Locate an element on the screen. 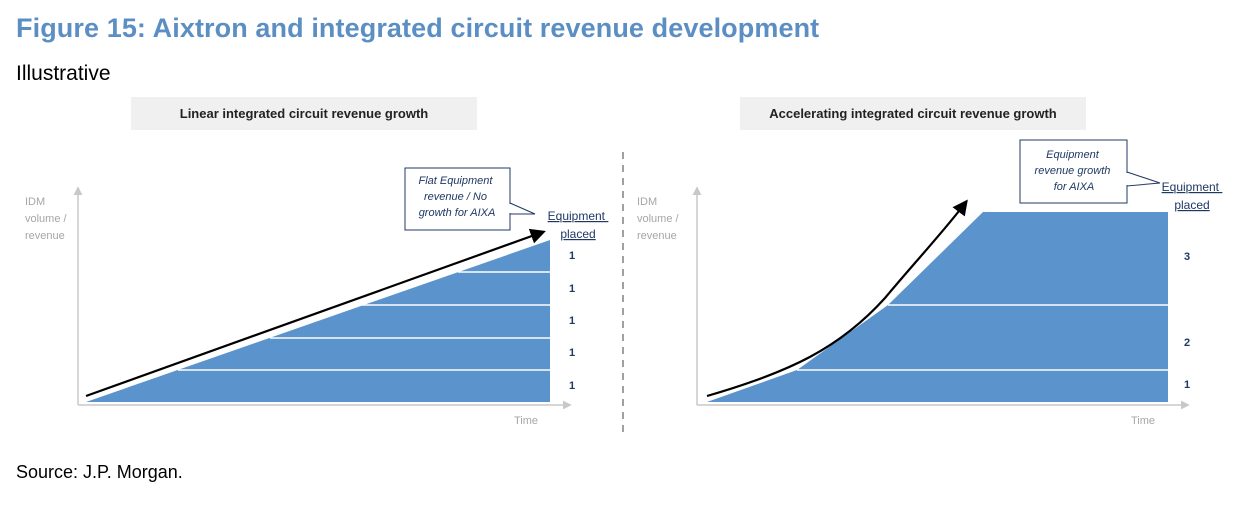 This screenshot has height=505, width=1238. left-y-label: IDM volume / revenue is located at coordinates (47, 219).